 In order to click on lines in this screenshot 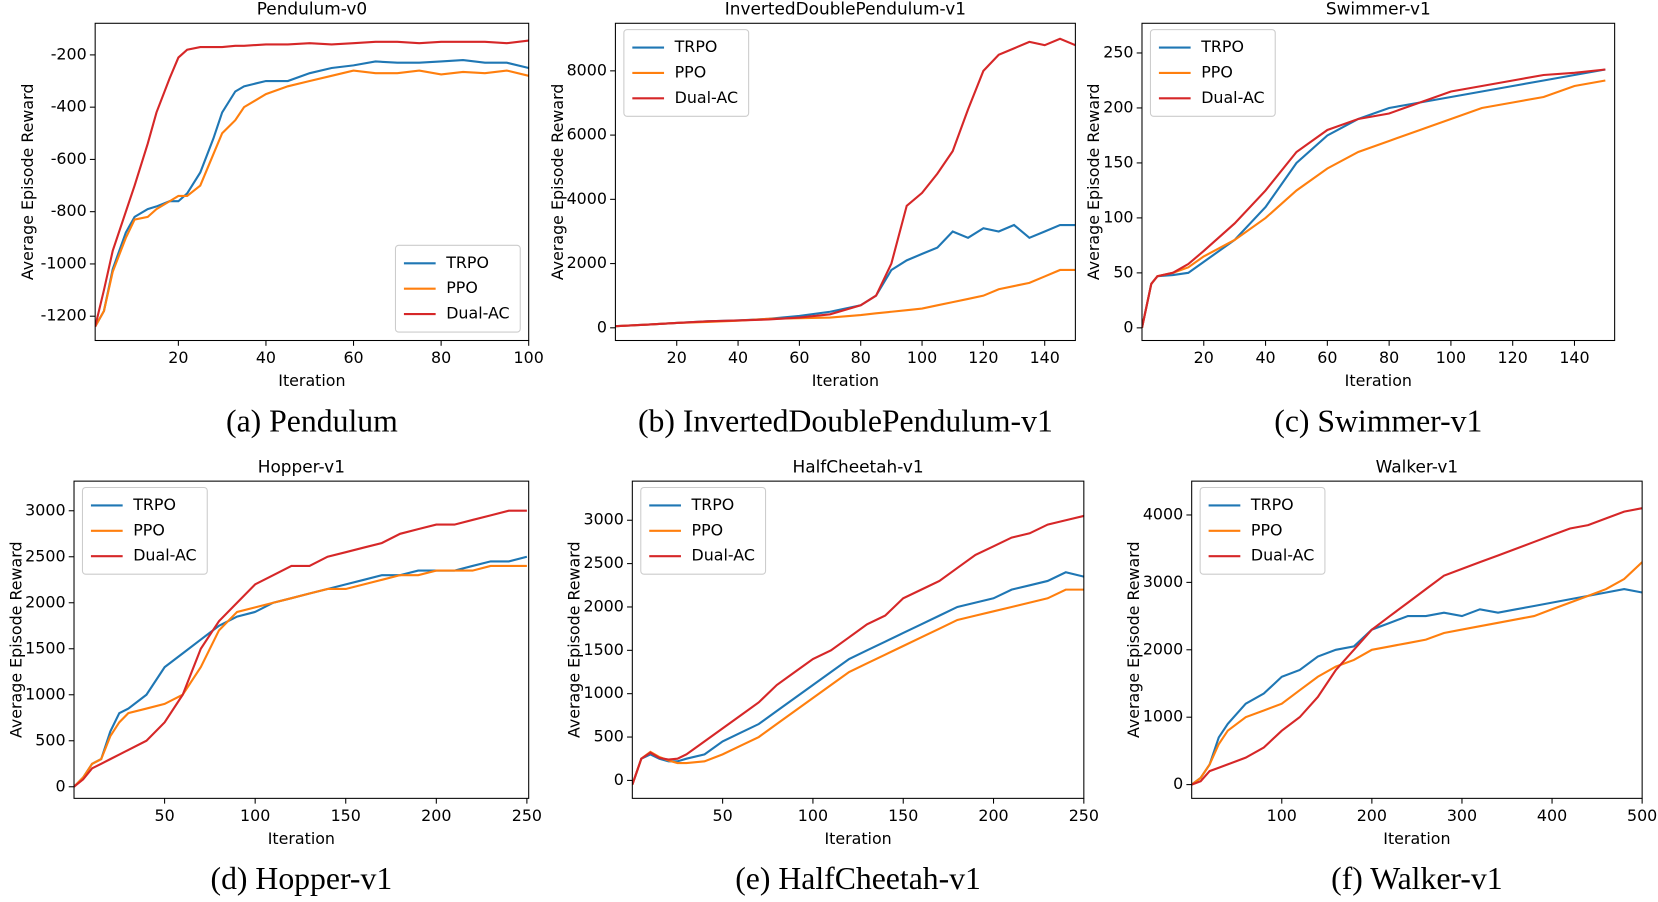, I will do `click(312, 183)`.